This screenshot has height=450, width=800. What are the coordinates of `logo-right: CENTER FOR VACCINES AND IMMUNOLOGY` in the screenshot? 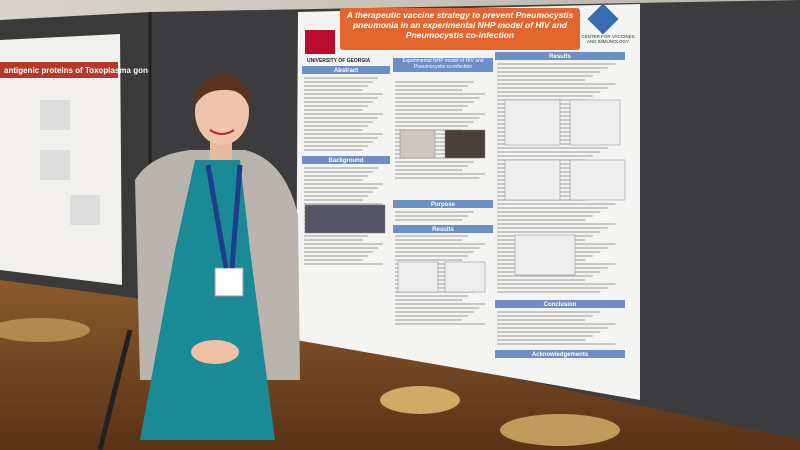 It's located at (608, 39).